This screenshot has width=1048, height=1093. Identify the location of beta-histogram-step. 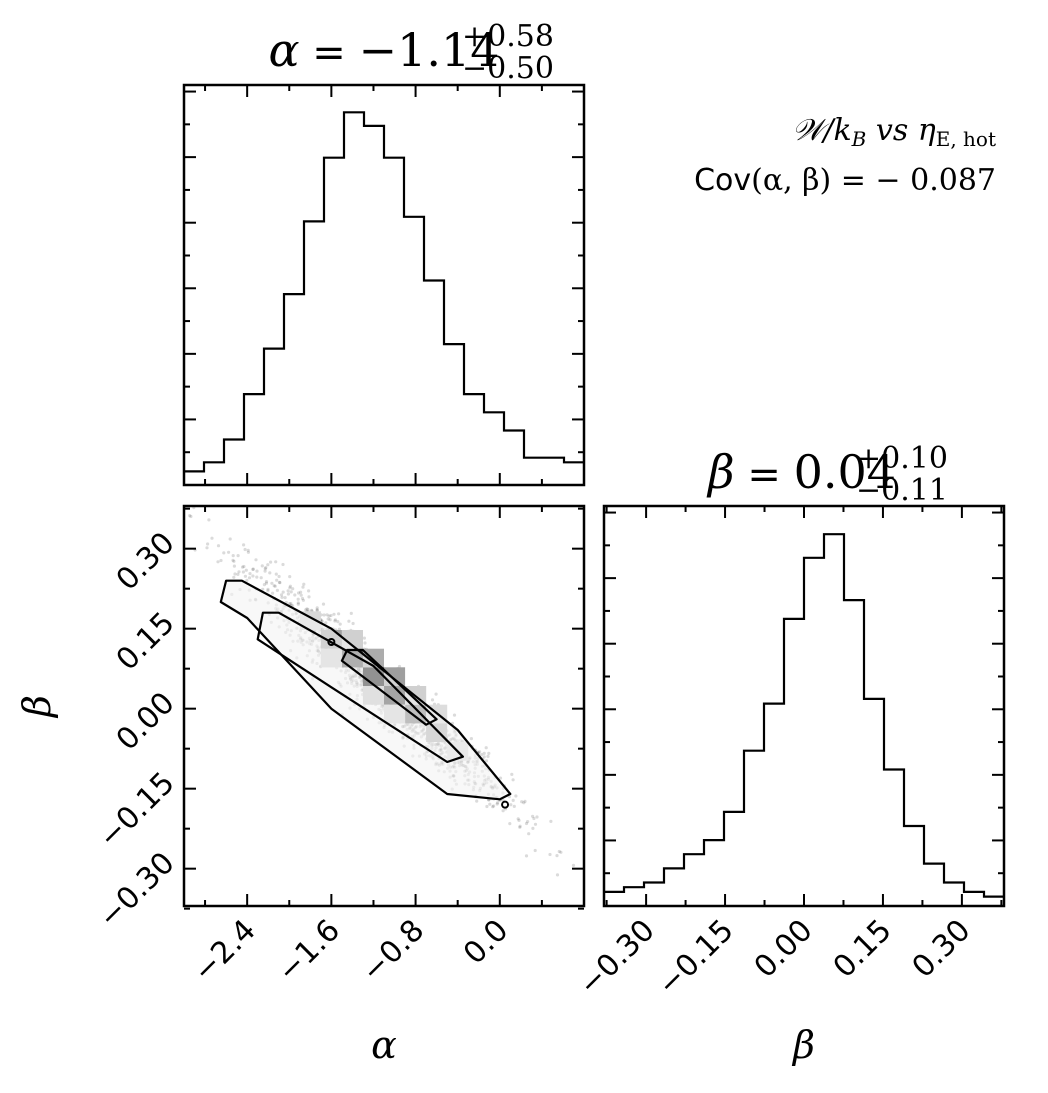
(804, 715).